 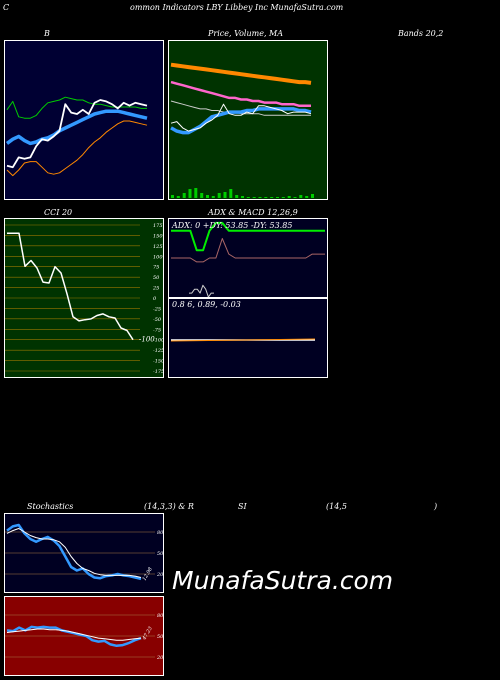 I want to click on label-price-volume-ma: Price, Volume, MA, so click(x=246, y=33).